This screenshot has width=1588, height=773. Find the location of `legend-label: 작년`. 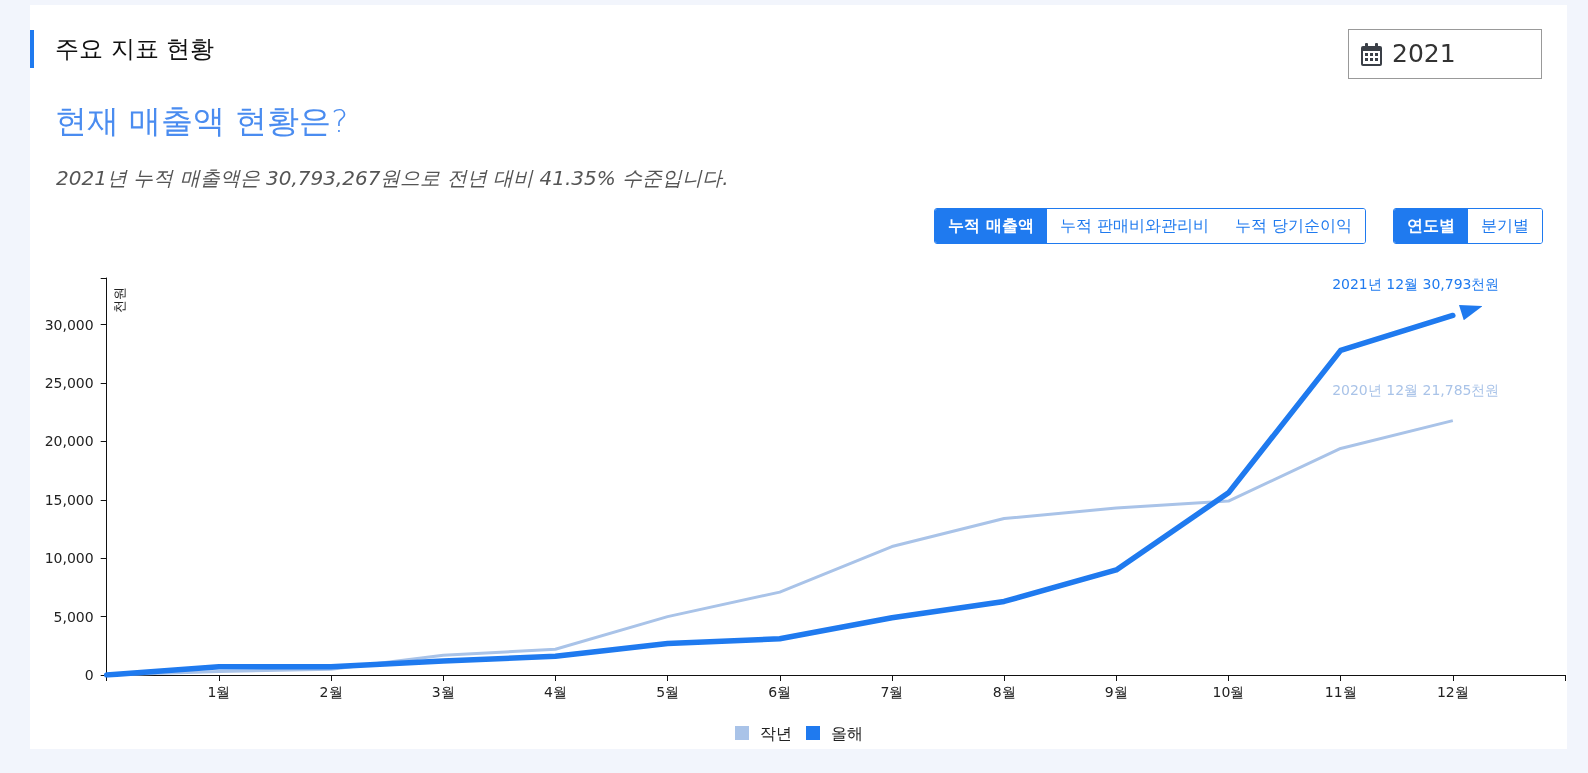

legend-label: 작년 is located at coordinates (776, 733).